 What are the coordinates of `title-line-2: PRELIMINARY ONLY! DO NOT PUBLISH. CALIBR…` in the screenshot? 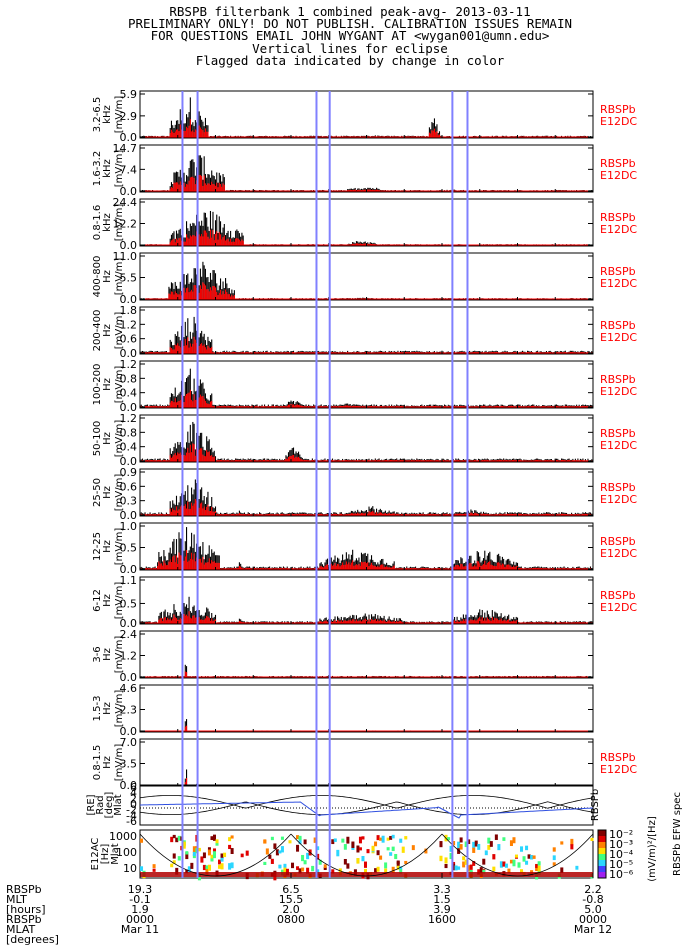 It's located at (349, 24).